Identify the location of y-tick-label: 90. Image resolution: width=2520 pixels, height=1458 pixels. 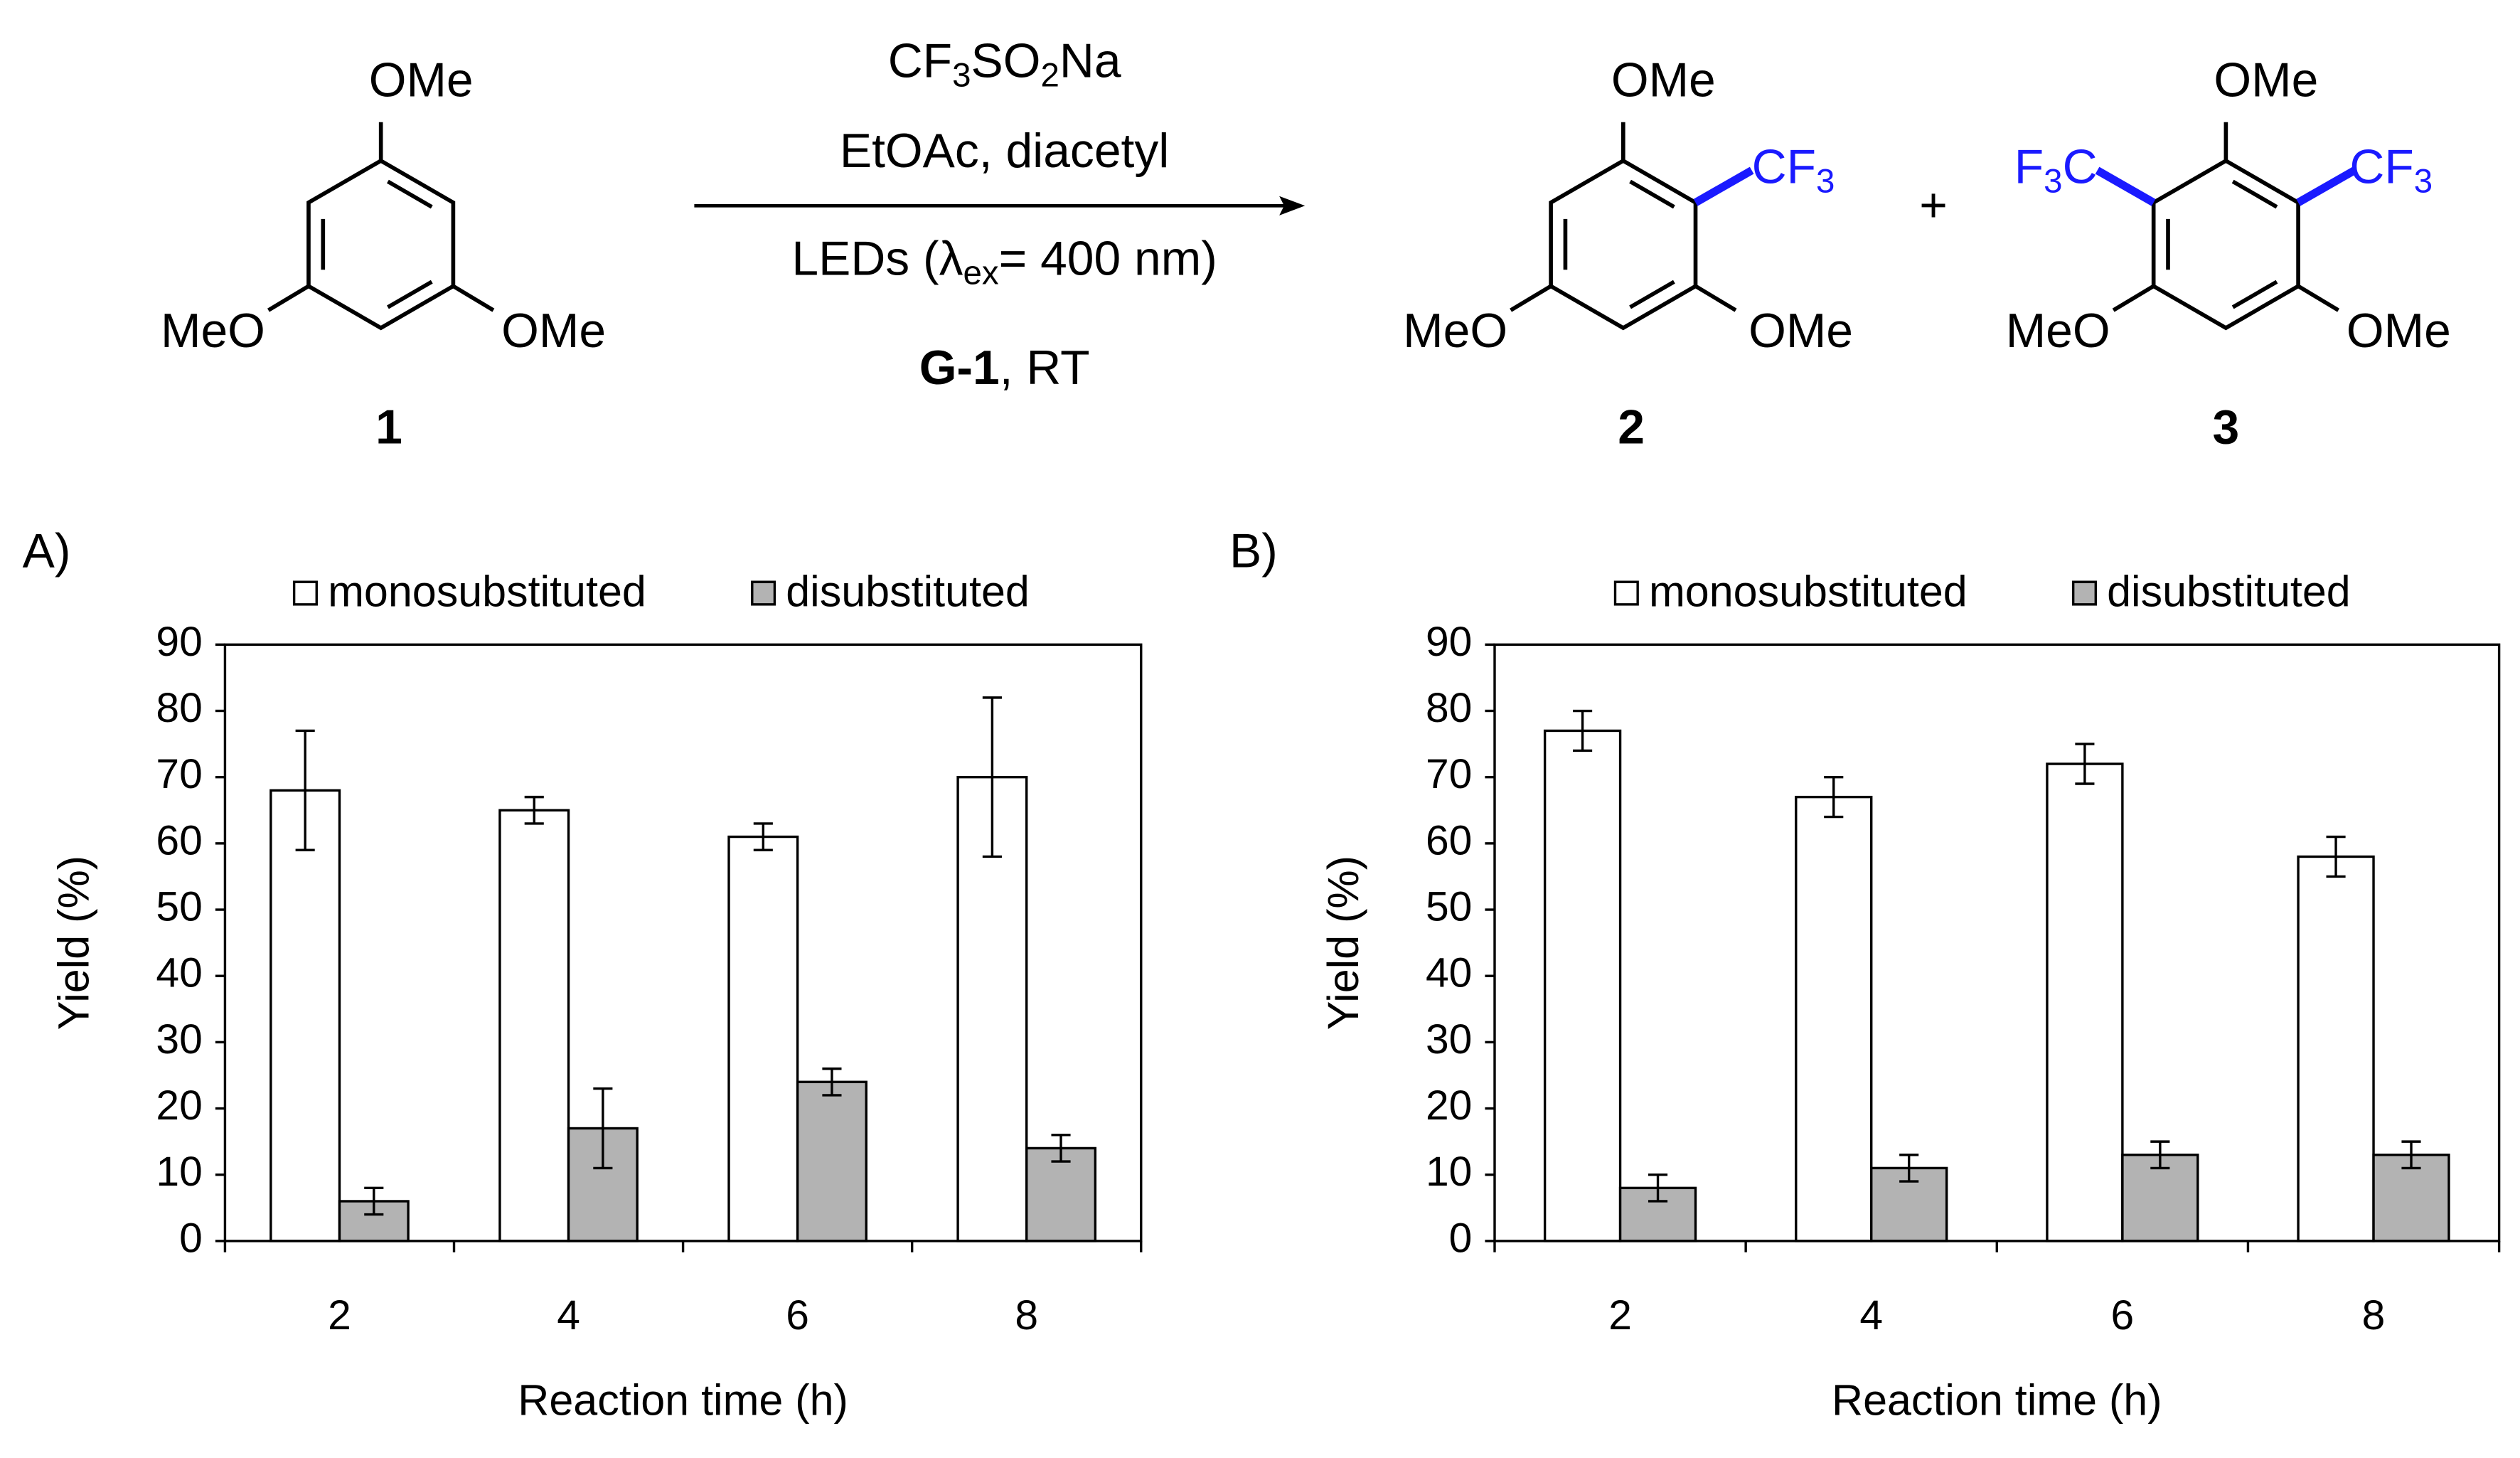
(179, 642).